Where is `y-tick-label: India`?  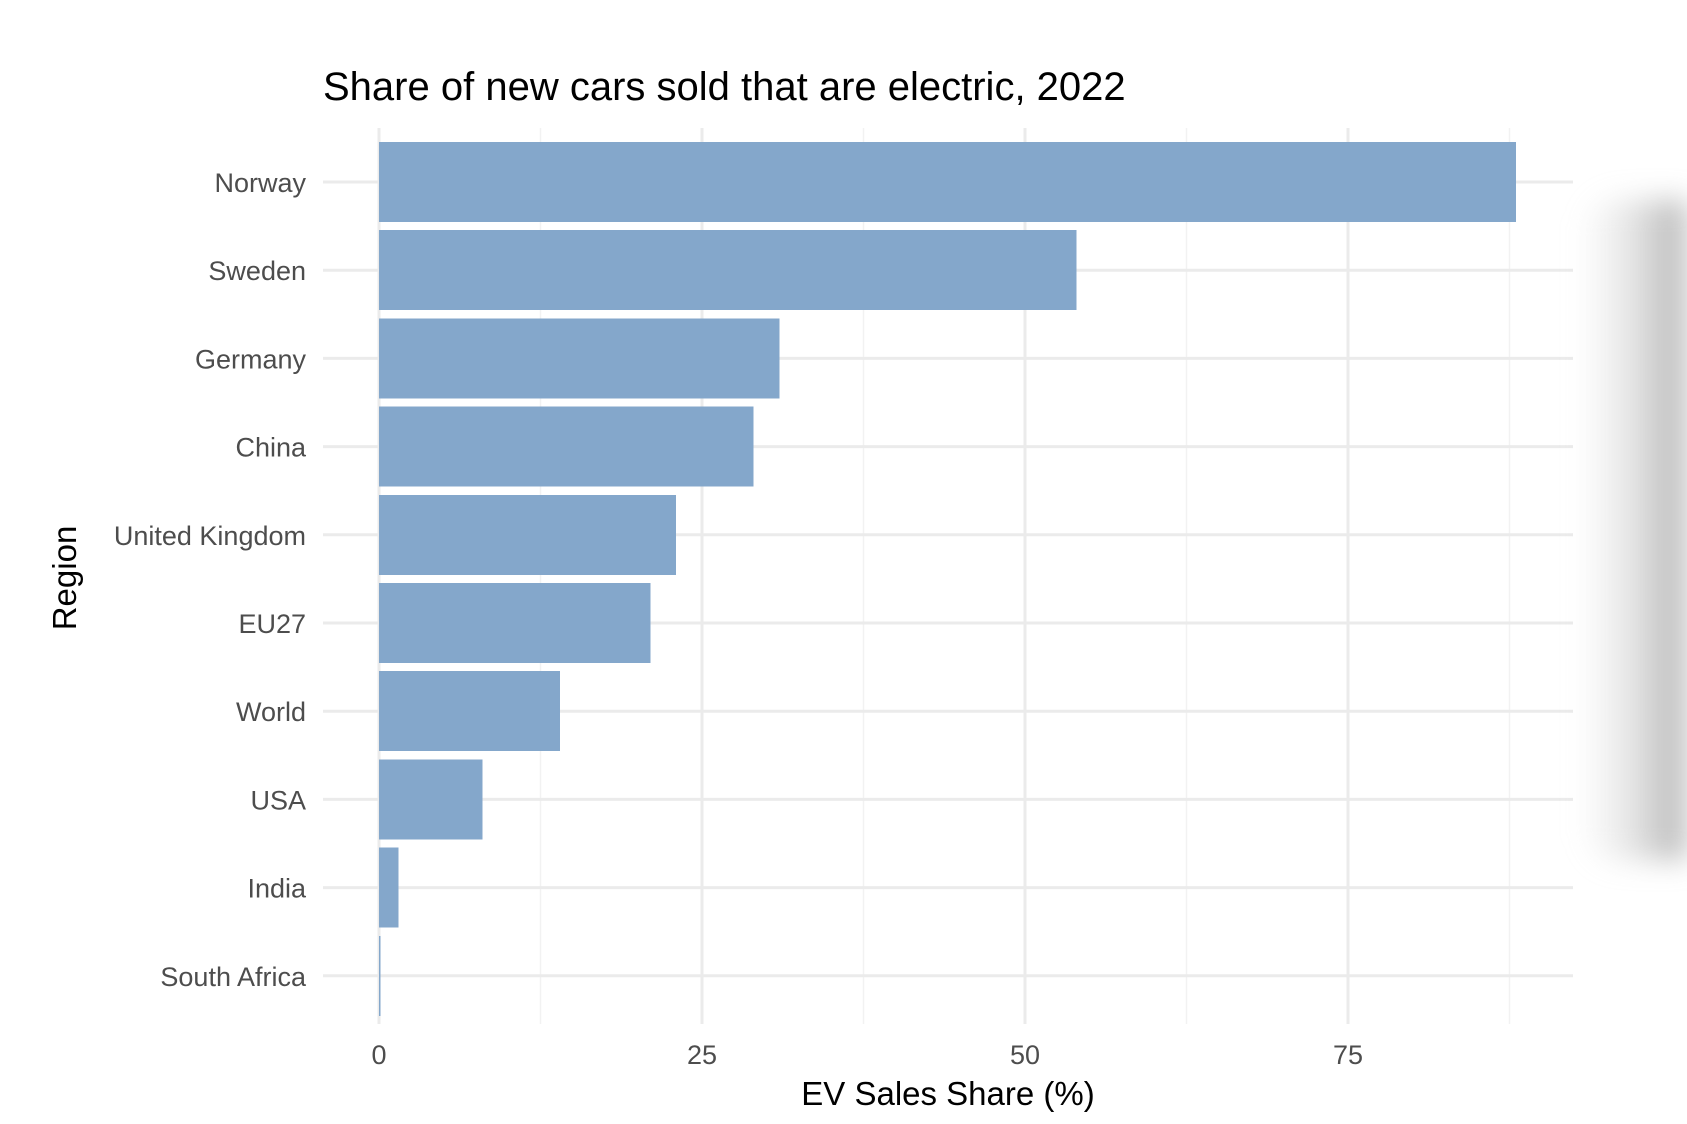
y-tick-label: India is located at coordinates (277, 889).